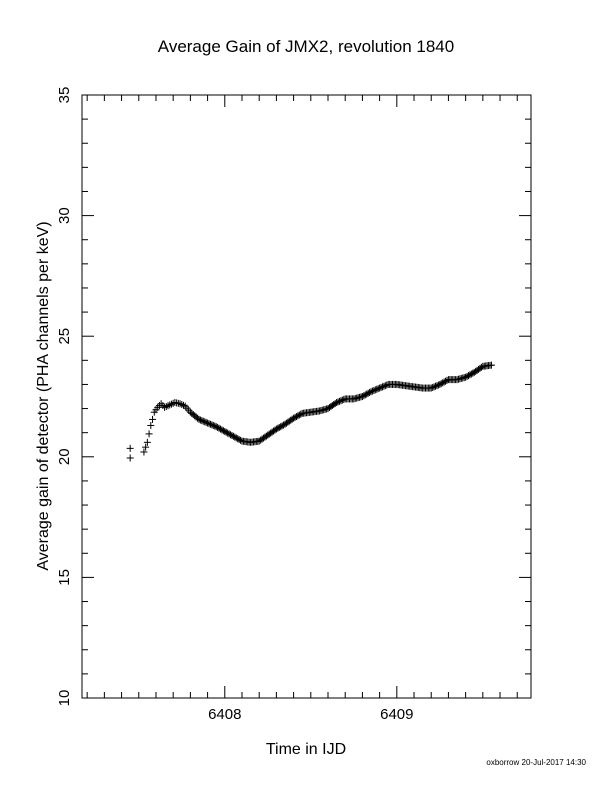 This screenshot has height=792, width=612. Describe the element at coordinates (64, 95) in the screenshot. I see `y-tick-label: 35` at that location.